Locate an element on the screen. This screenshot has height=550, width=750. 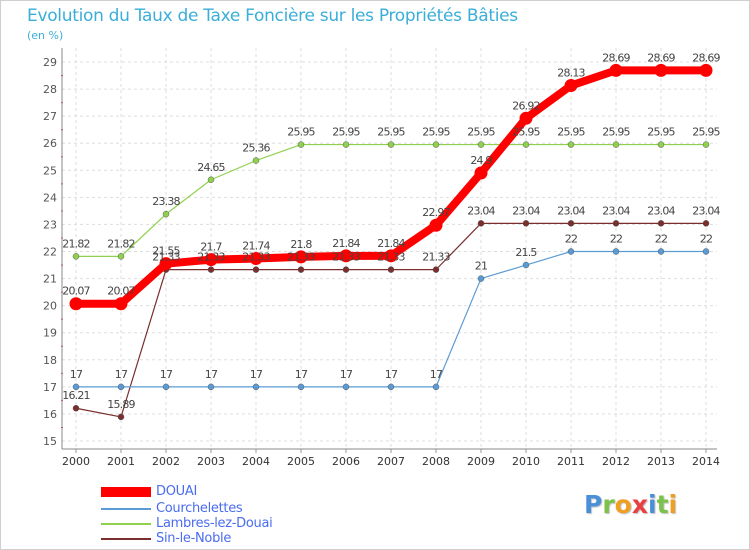
data-label-douai: 21.8 is located at coordinates (301, 244).